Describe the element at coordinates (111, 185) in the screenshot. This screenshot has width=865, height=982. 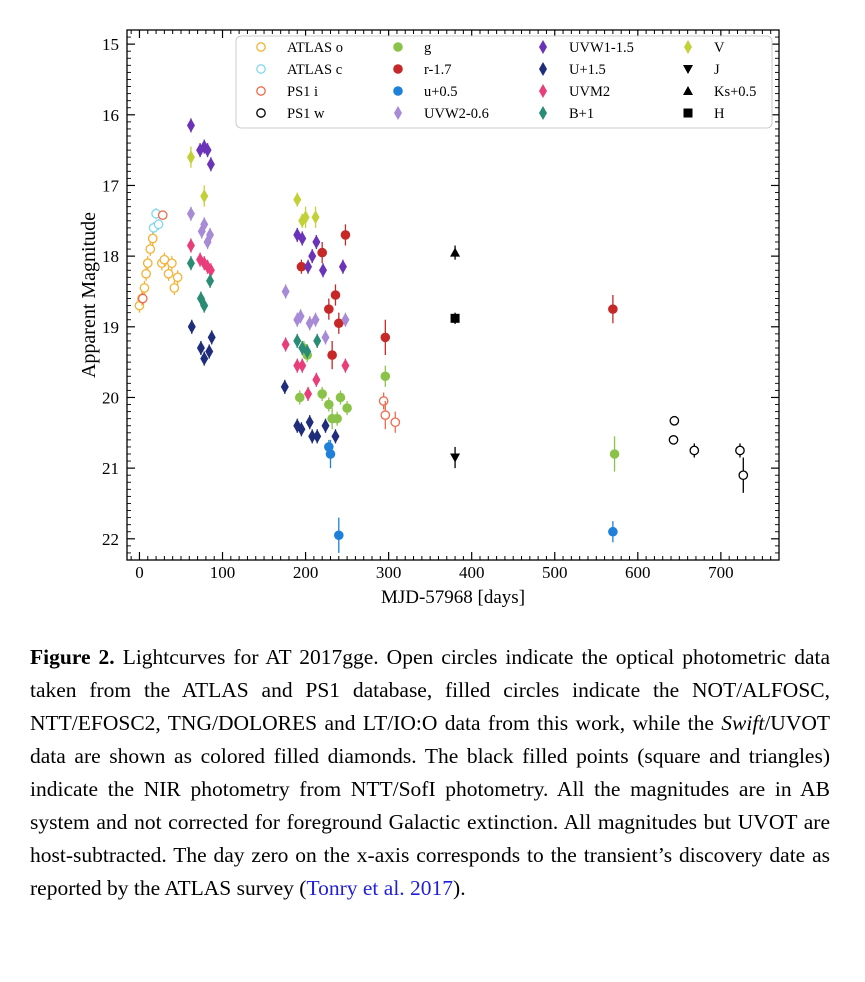
I see `y-tick-label: 17` at that location.